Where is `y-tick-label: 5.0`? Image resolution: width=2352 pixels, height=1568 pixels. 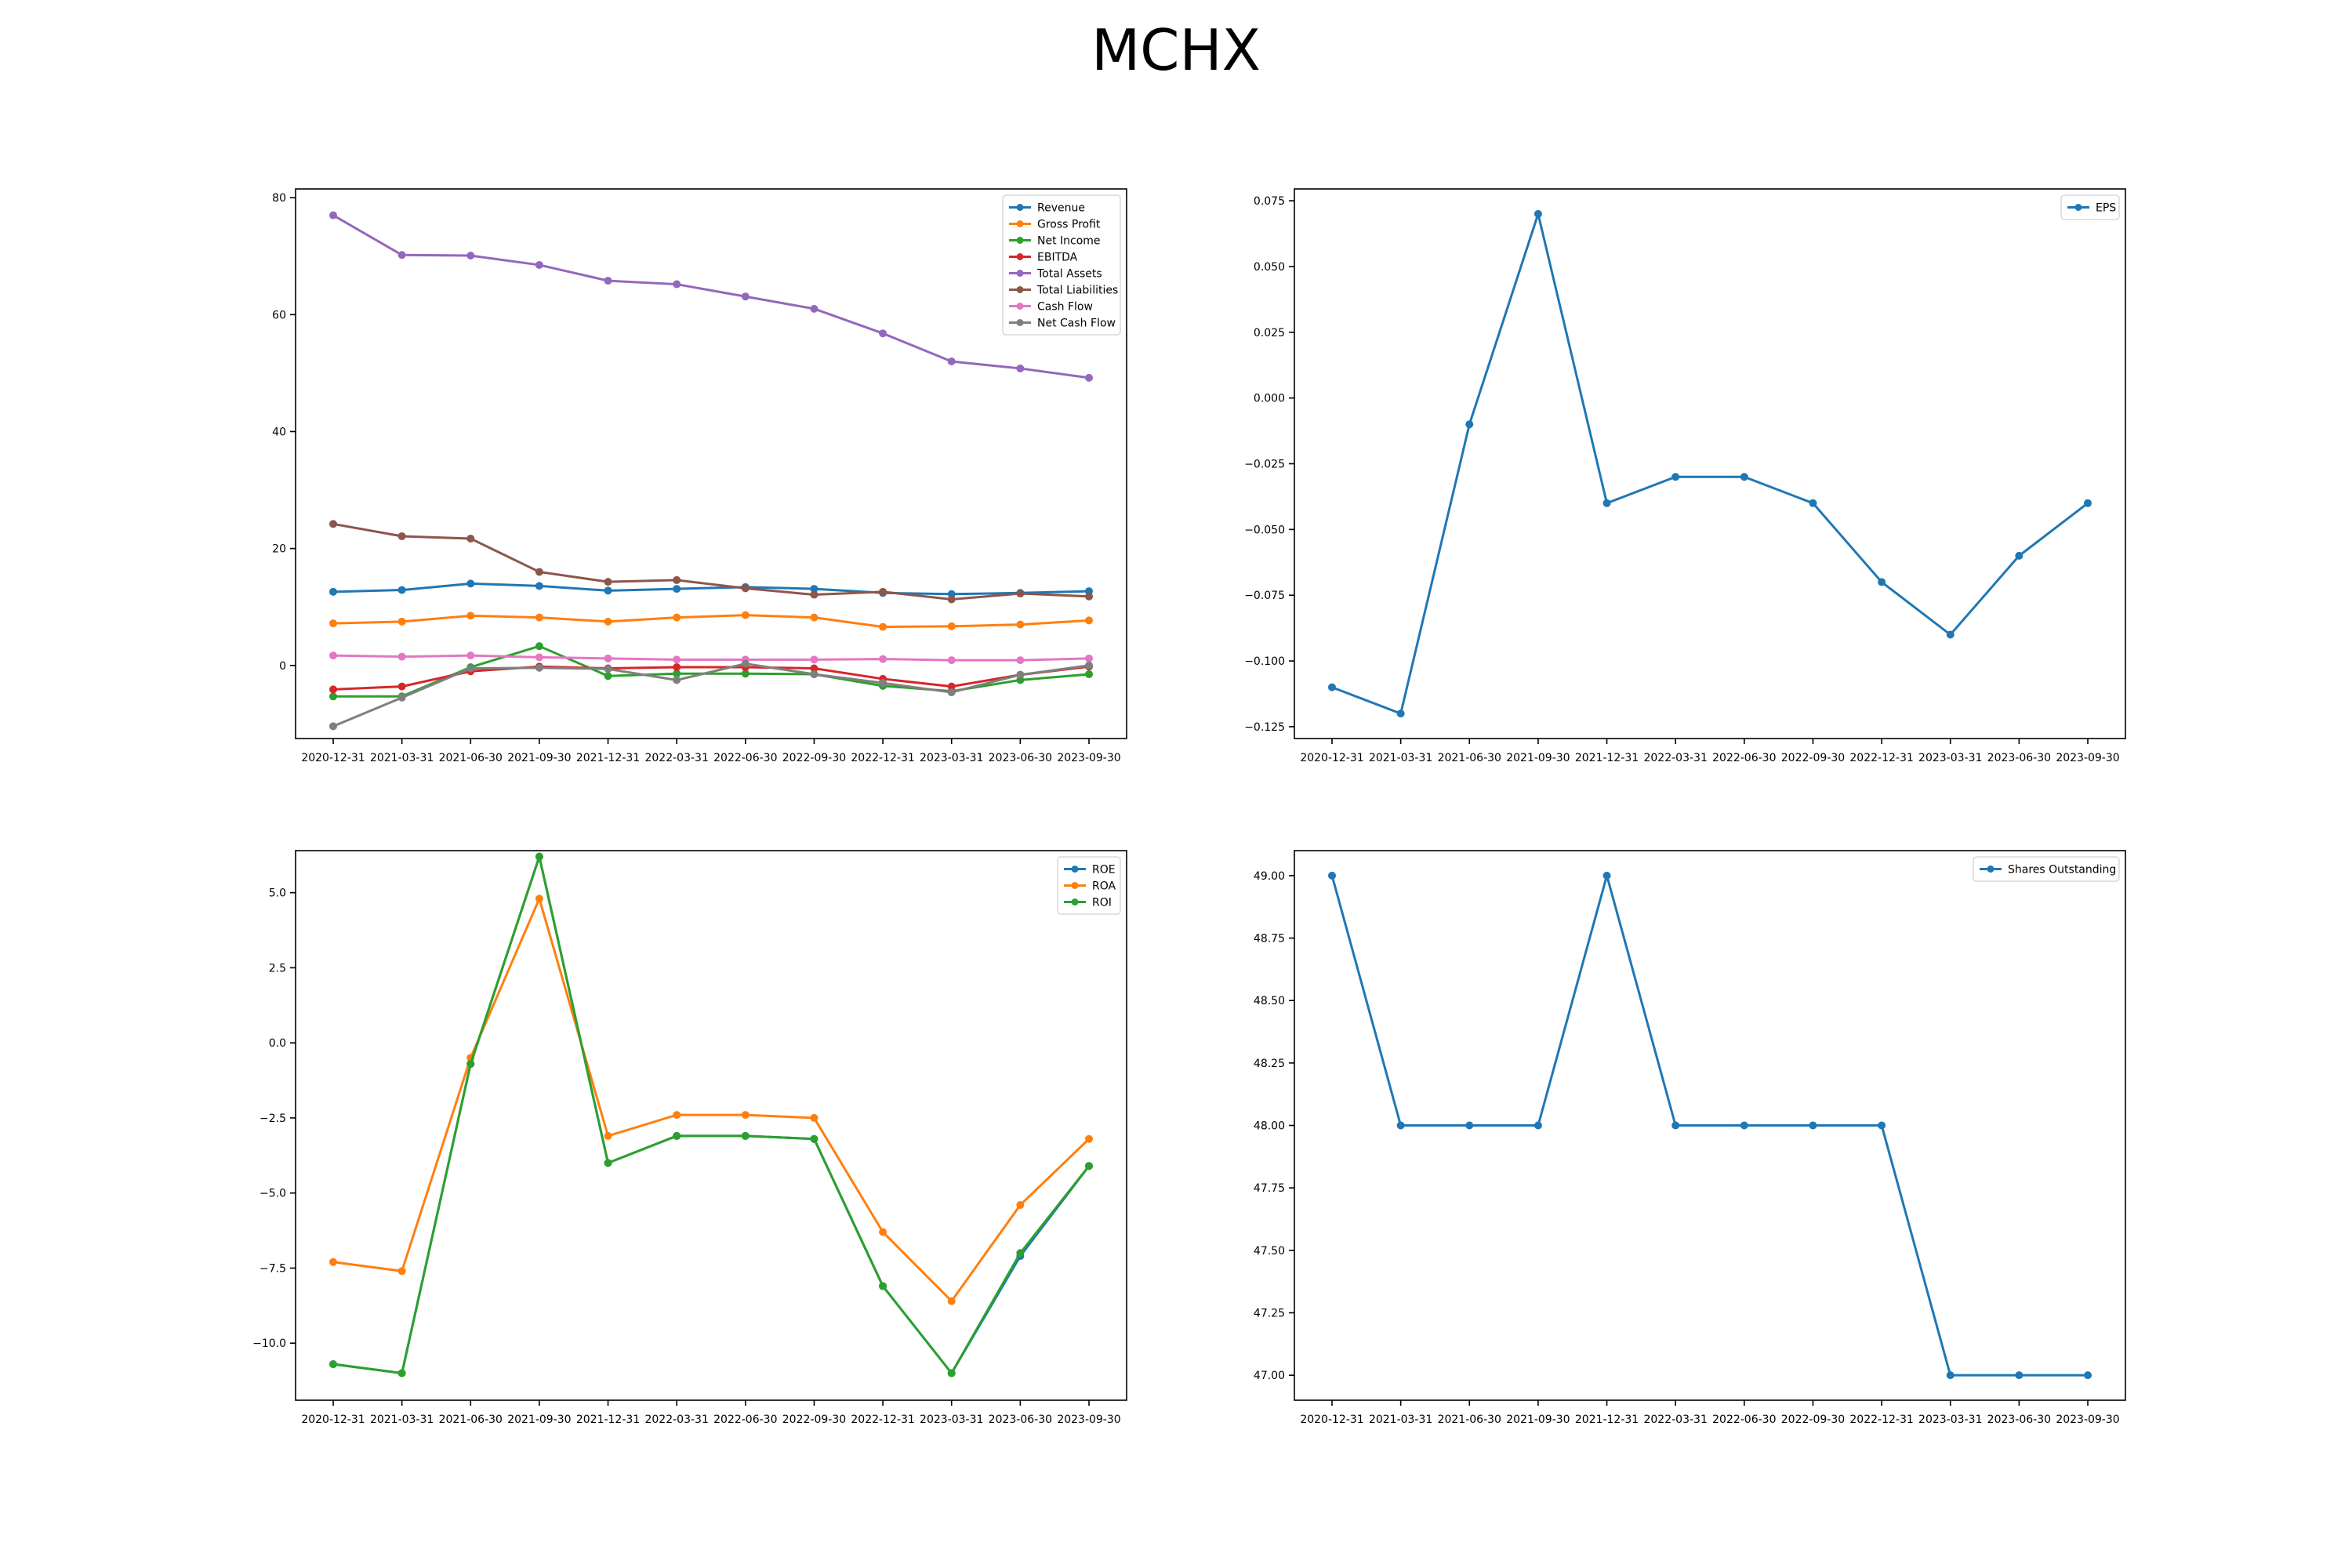
y-tick-label: 5.0 is located at coordinates (277, 893).